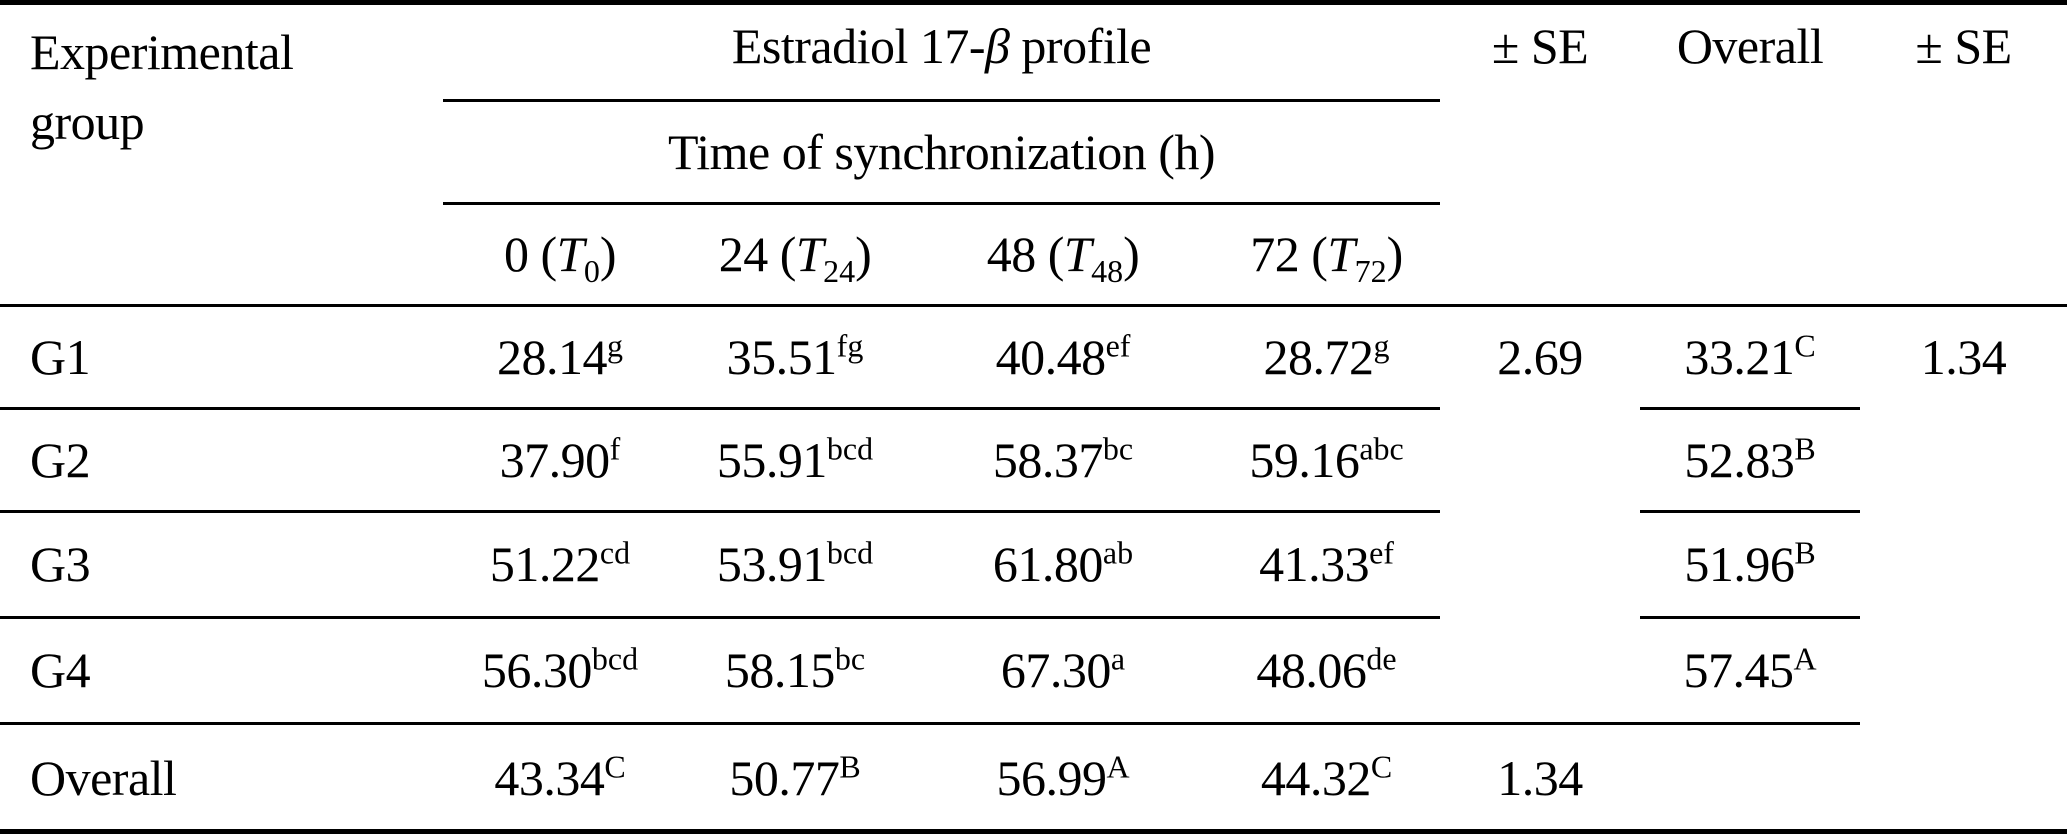 Image resolution: width=2067 pixels, height=834 pixels. I want to click on value: 33.21, so click(1739, 356).